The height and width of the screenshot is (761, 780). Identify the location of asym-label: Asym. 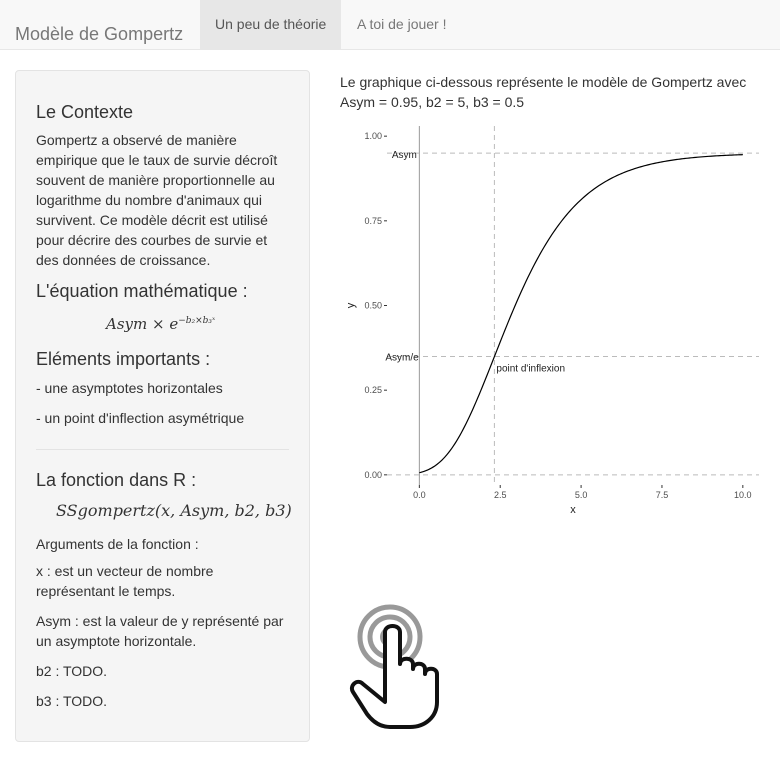
(404, 155).